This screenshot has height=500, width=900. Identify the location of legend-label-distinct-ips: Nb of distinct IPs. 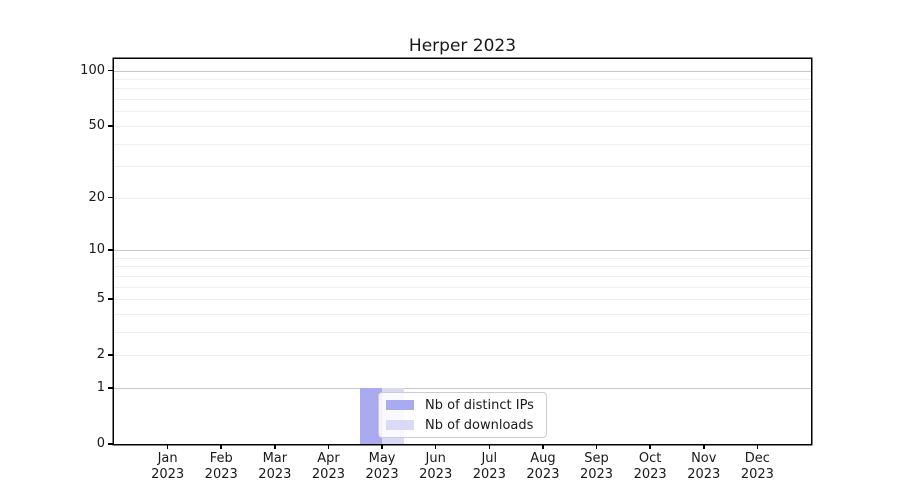
(479, 405).